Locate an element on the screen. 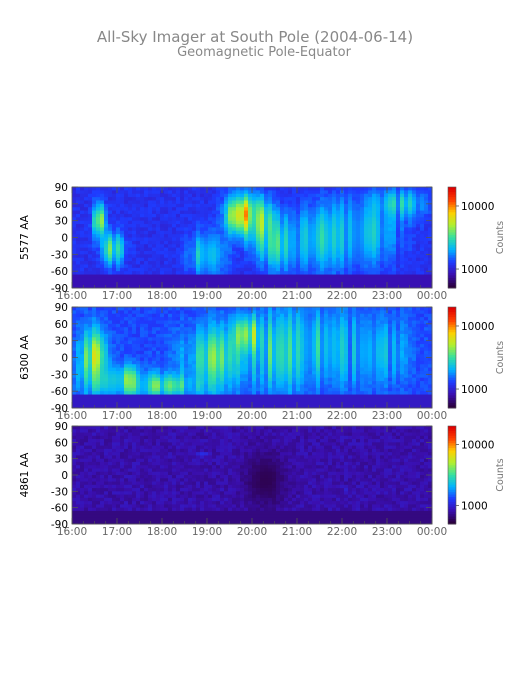 The height and width of the screenshot is (680, 510). colorbar-segment is located at coordinates (452, 196).